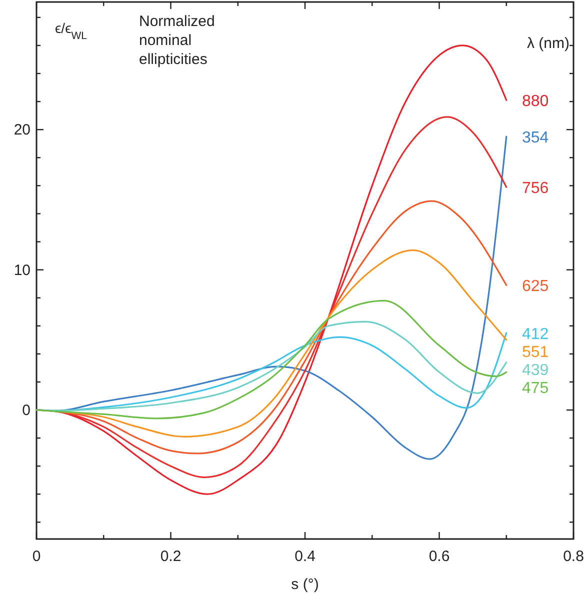 This screenshot has width=584, height=603. What do you see at coordinates (535, 189) in the screenshot?
I see `series-label: 756` at bounding box center [535, 189].